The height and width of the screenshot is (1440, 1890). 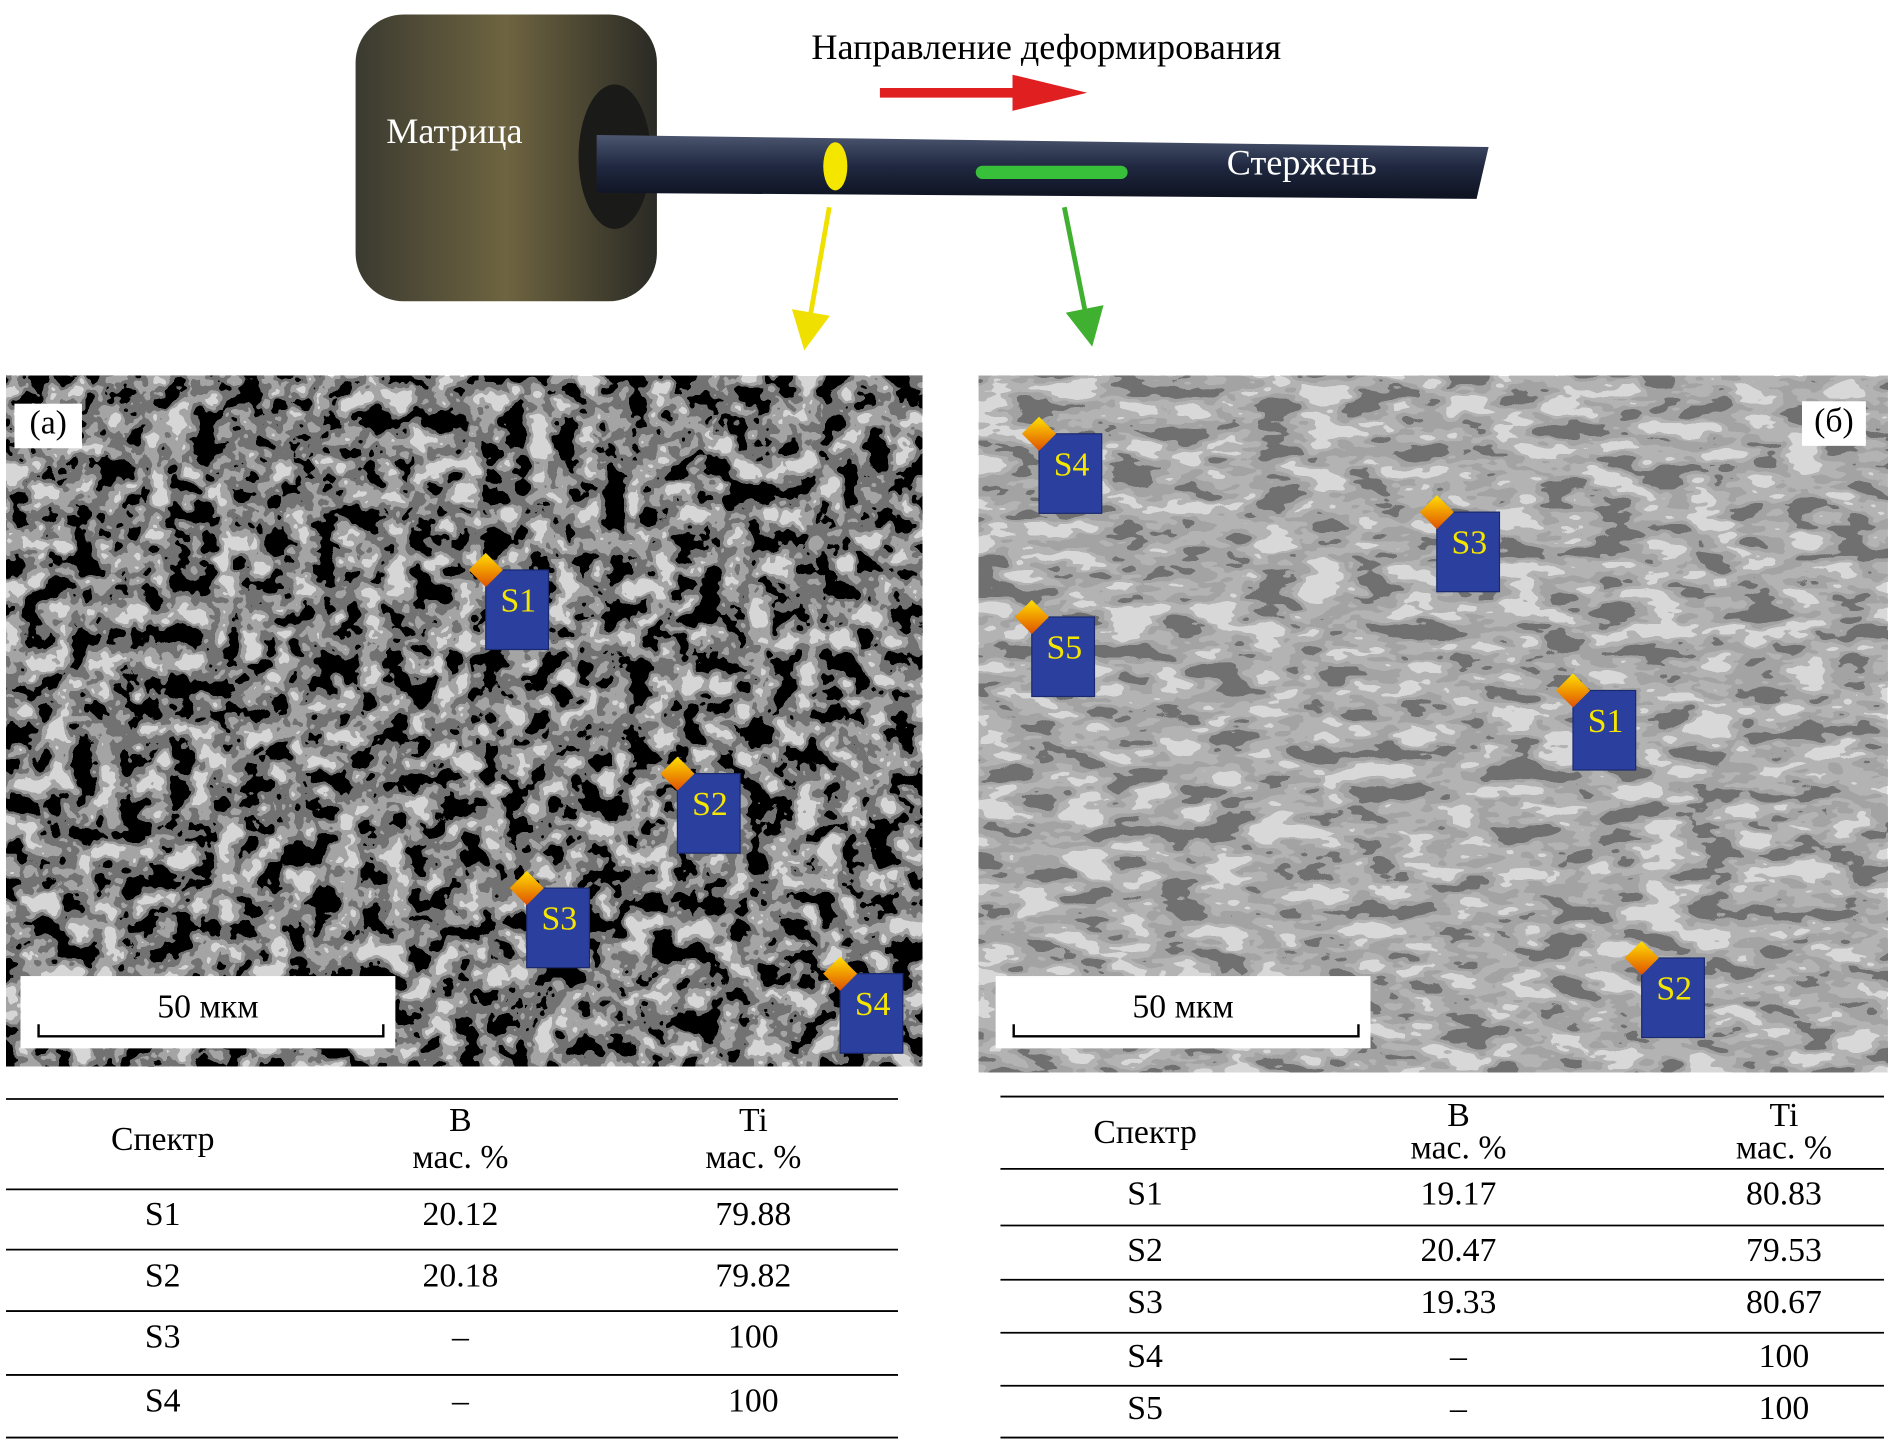 I want to click on table-cell: 79.88, so click(x=753, y=1214).